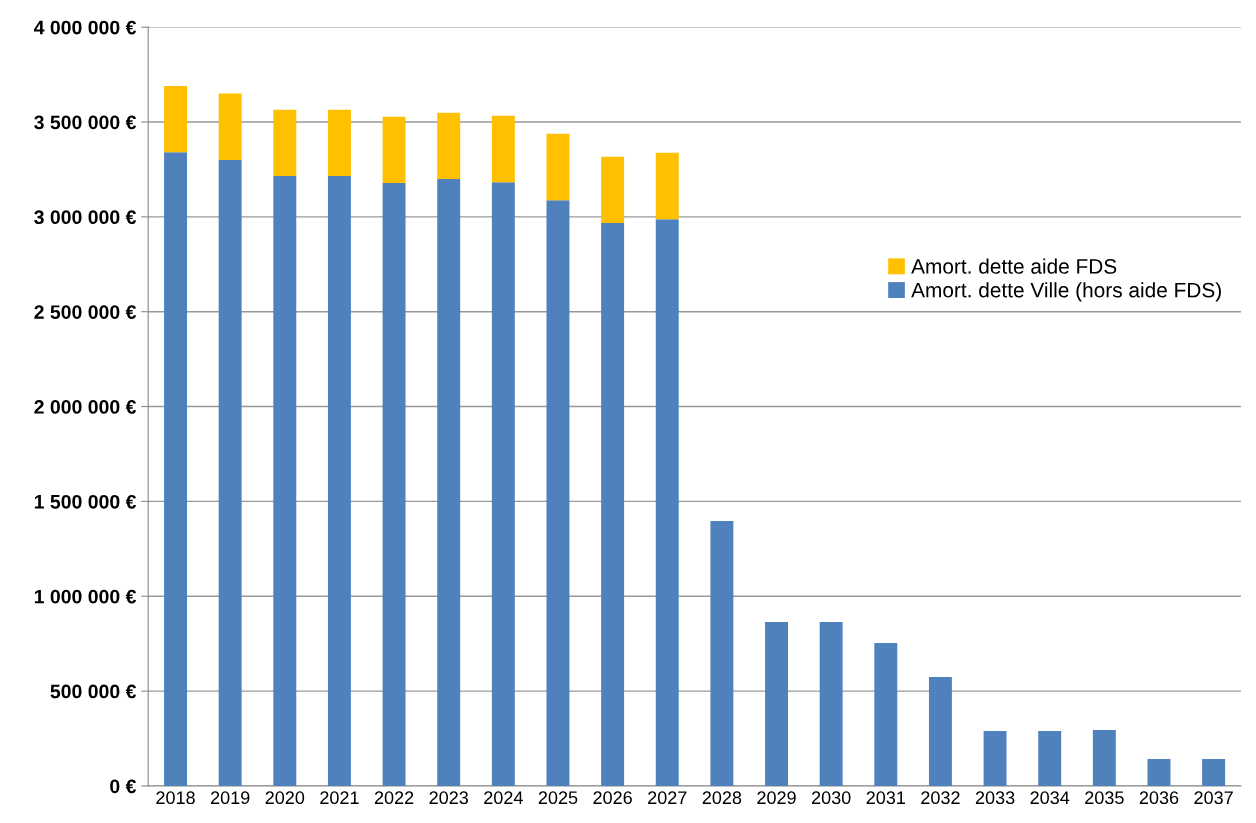 Image resolution: width=1256 pixels, height=823 pixels. What do you see at coordinates (1213, 798) in the screenshot?
I see `x-tick-label: 2037` at bounding box center [1213, 798].